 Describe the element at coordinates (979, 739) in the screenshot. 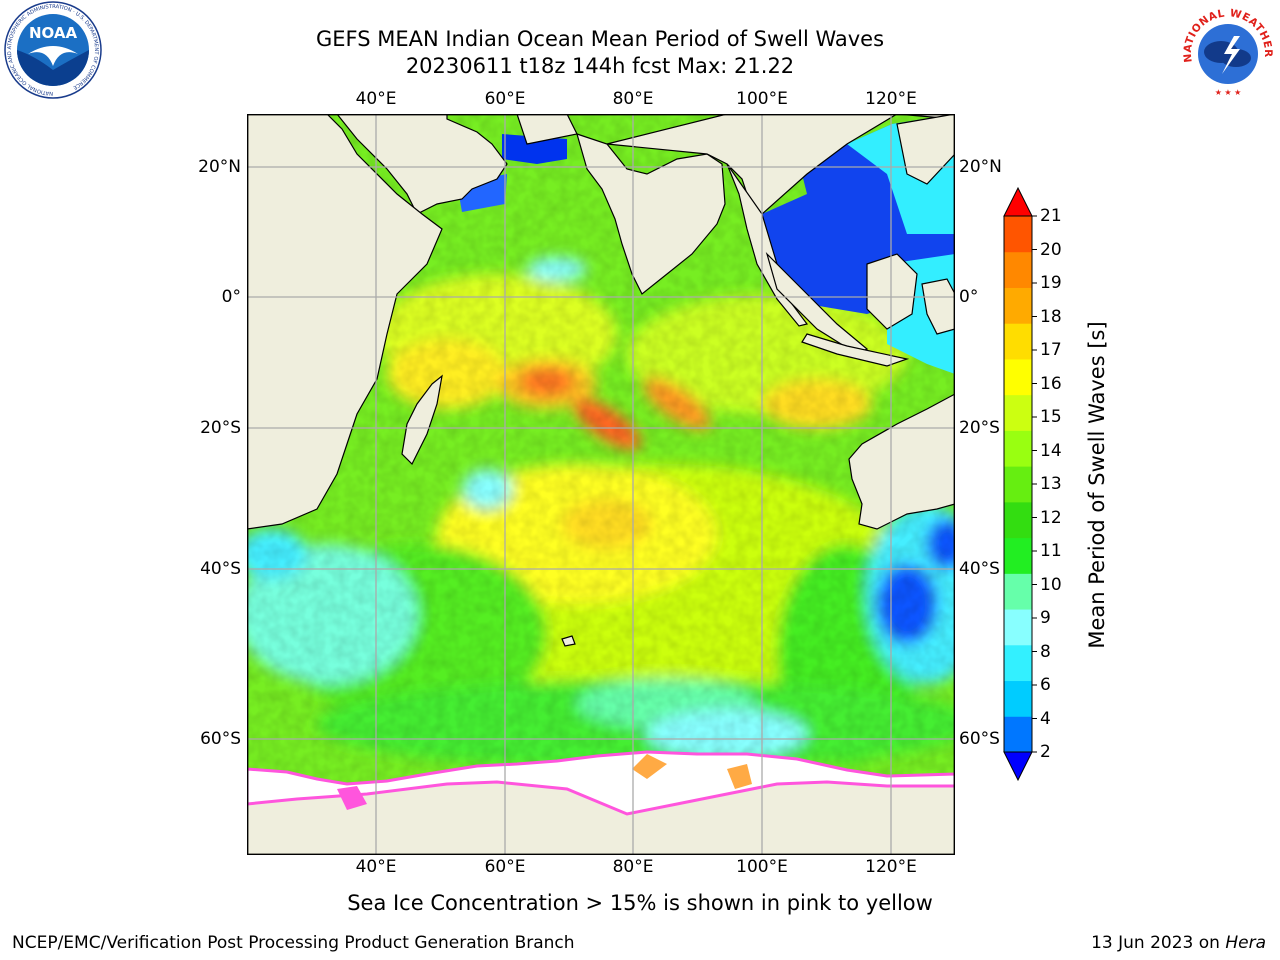

I see `lat-label-right-60s: 60°S` at that location.